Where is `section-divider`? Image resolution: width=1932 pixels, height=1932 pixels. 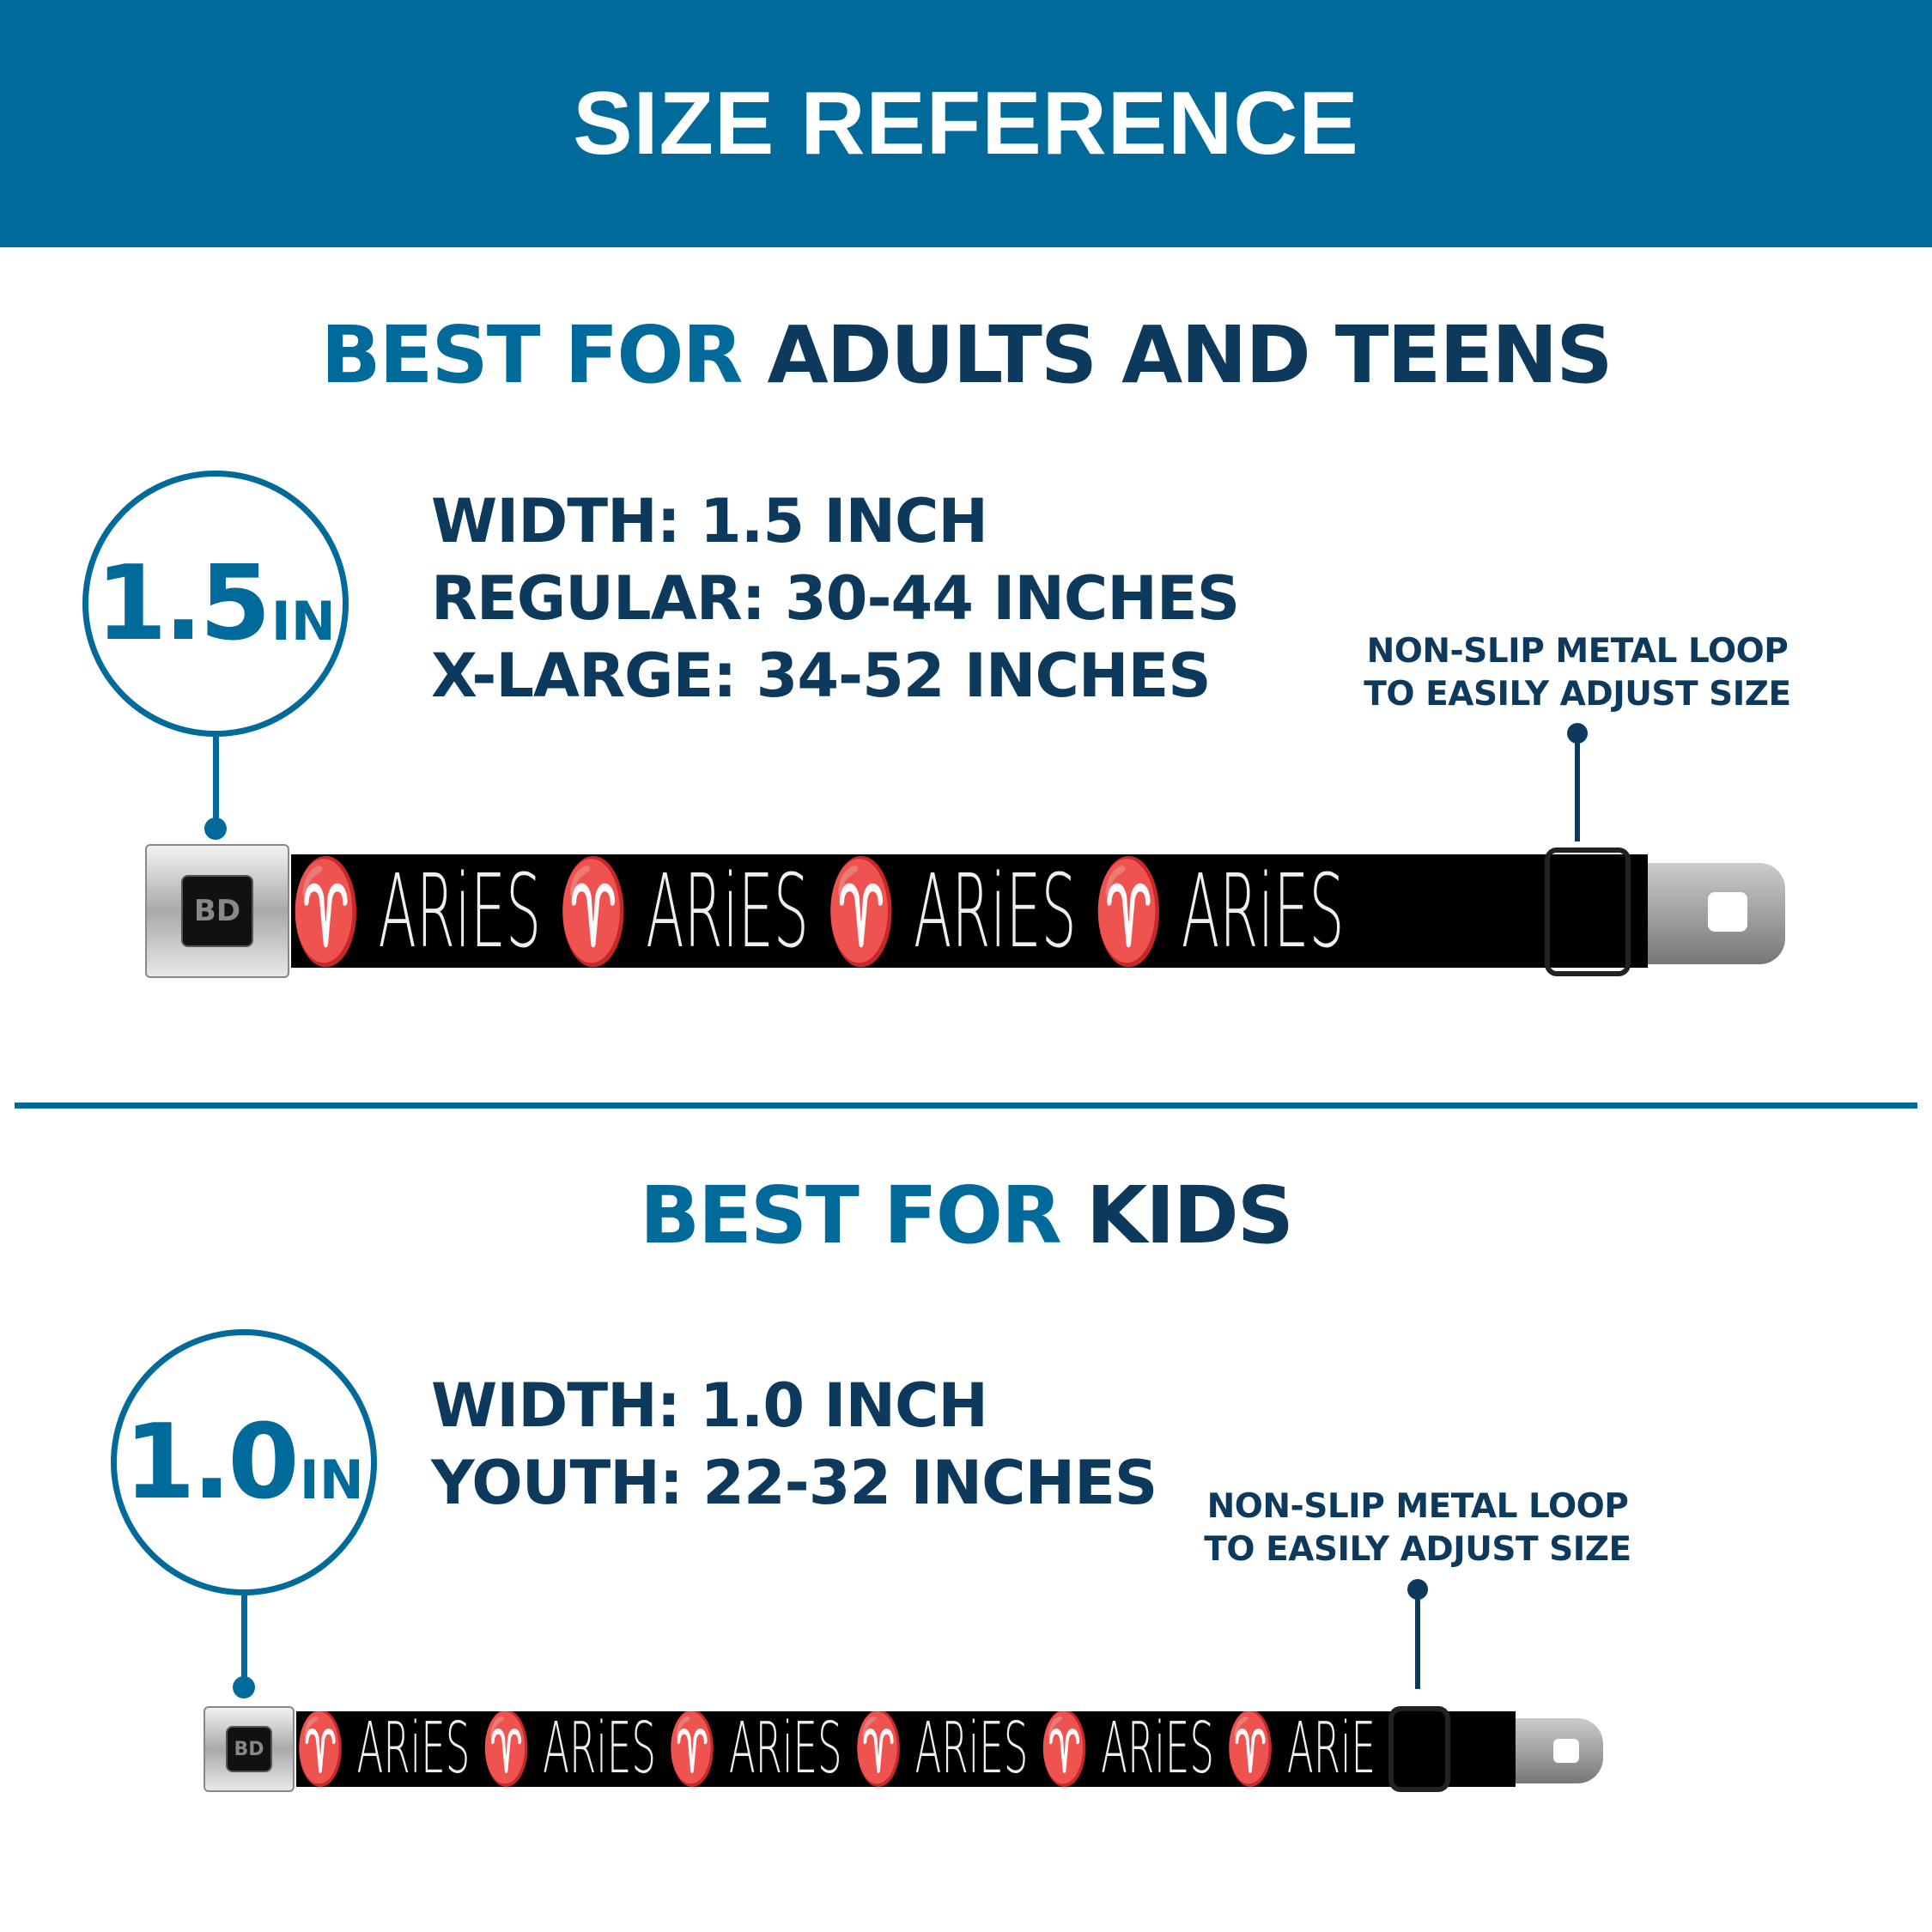
section-divider is located at coordinates (966, 1106).